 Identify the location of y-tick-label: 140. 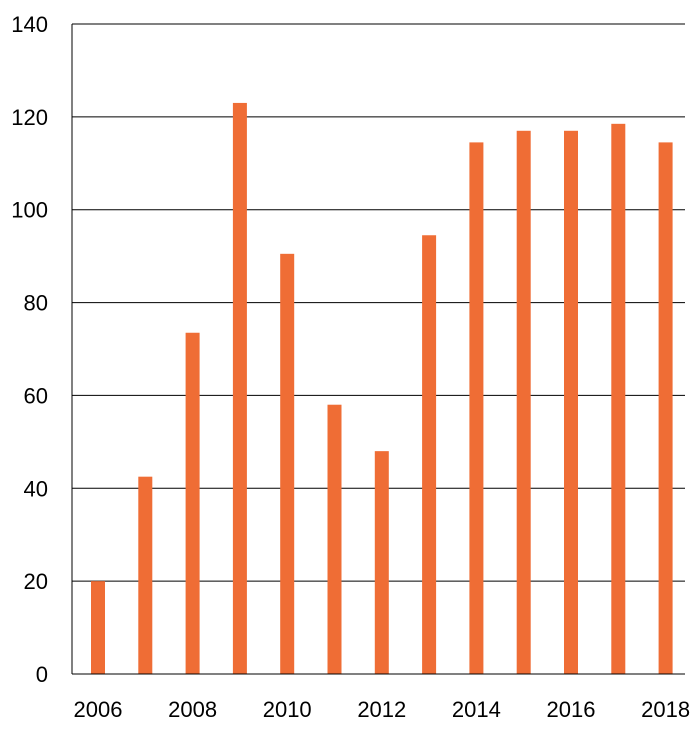
(29, 24).